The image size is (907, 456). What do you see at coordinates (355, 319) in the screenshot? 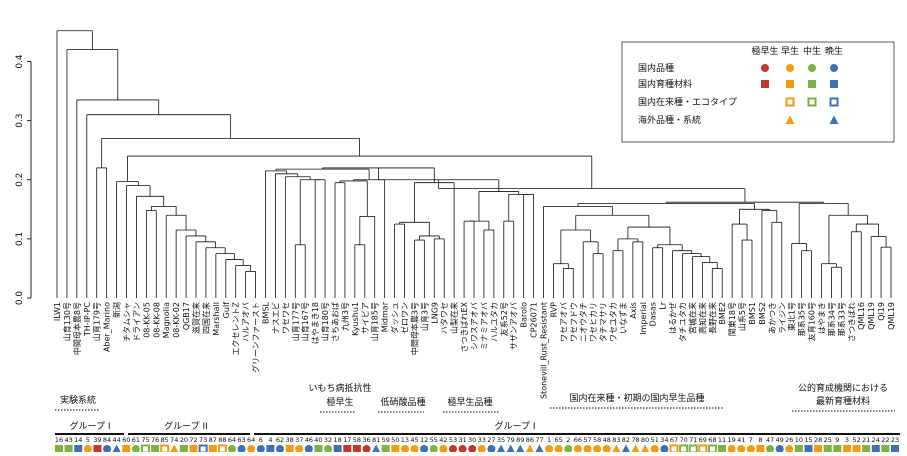
I see `leaf-label: Kyushu1` at bounding box center [355, 319].